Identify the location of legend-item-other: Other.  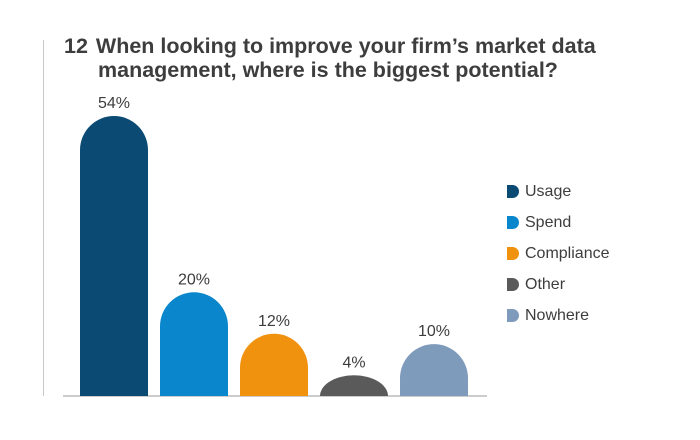
(558, 284).